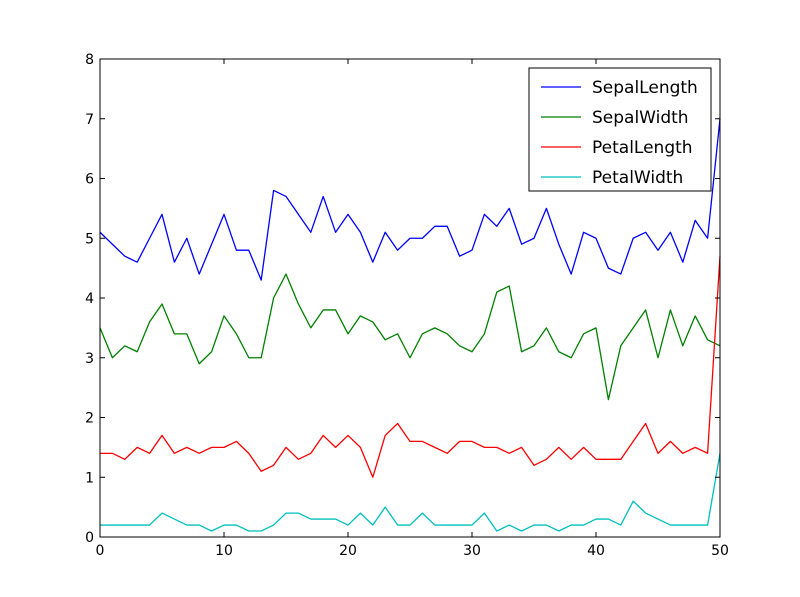  Describe the element at coordinates (100, 551) in the screenshot. I see `x-tick-label: 0` at that location.